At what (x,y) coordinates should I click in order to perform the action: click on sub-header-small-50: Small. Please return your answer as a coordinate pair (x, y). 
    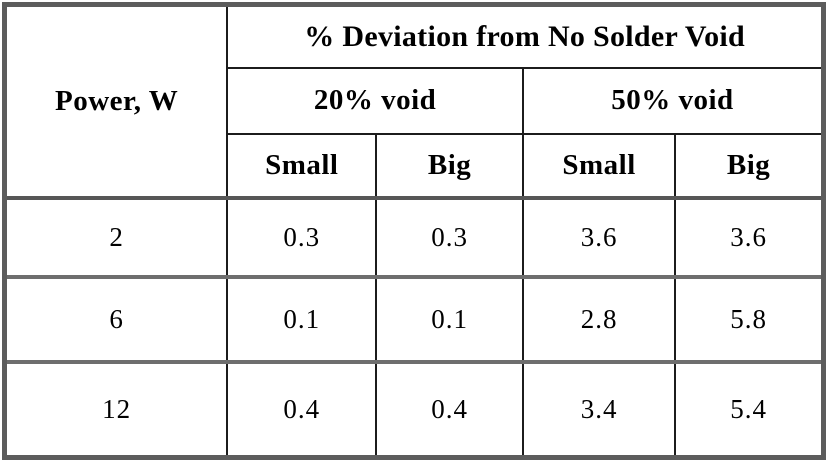
    Looking at the image, I should click on (599, 166).